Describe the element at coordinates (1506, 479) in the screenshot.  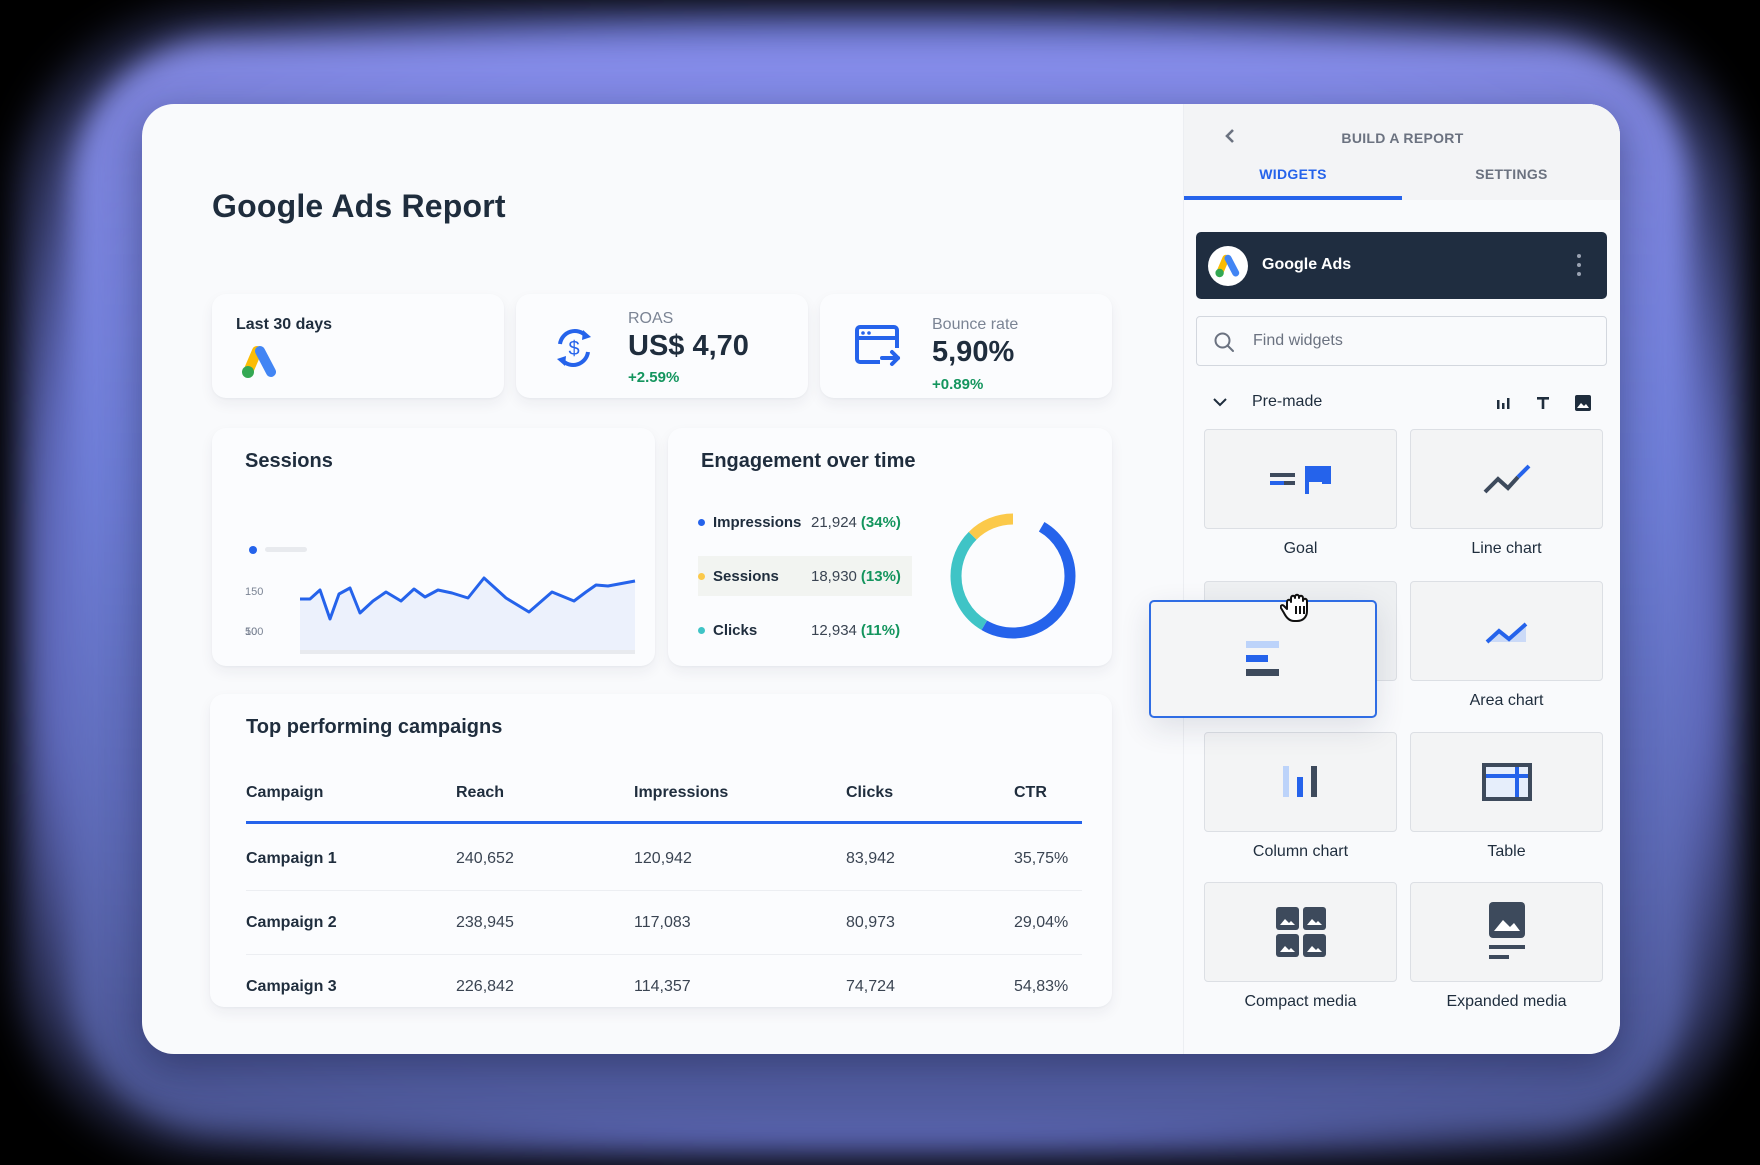
I see `line-chart-icon` at that location.